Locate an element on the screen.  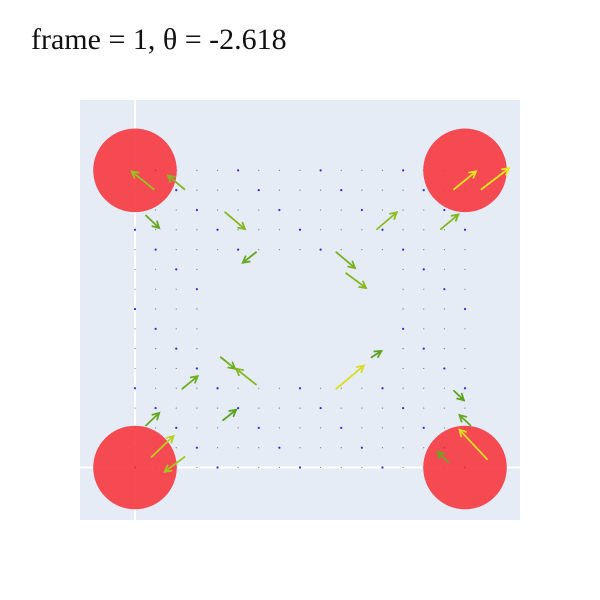
chart-title: frame = 1, θ = -2.618 is located at coordinates (159, 39).